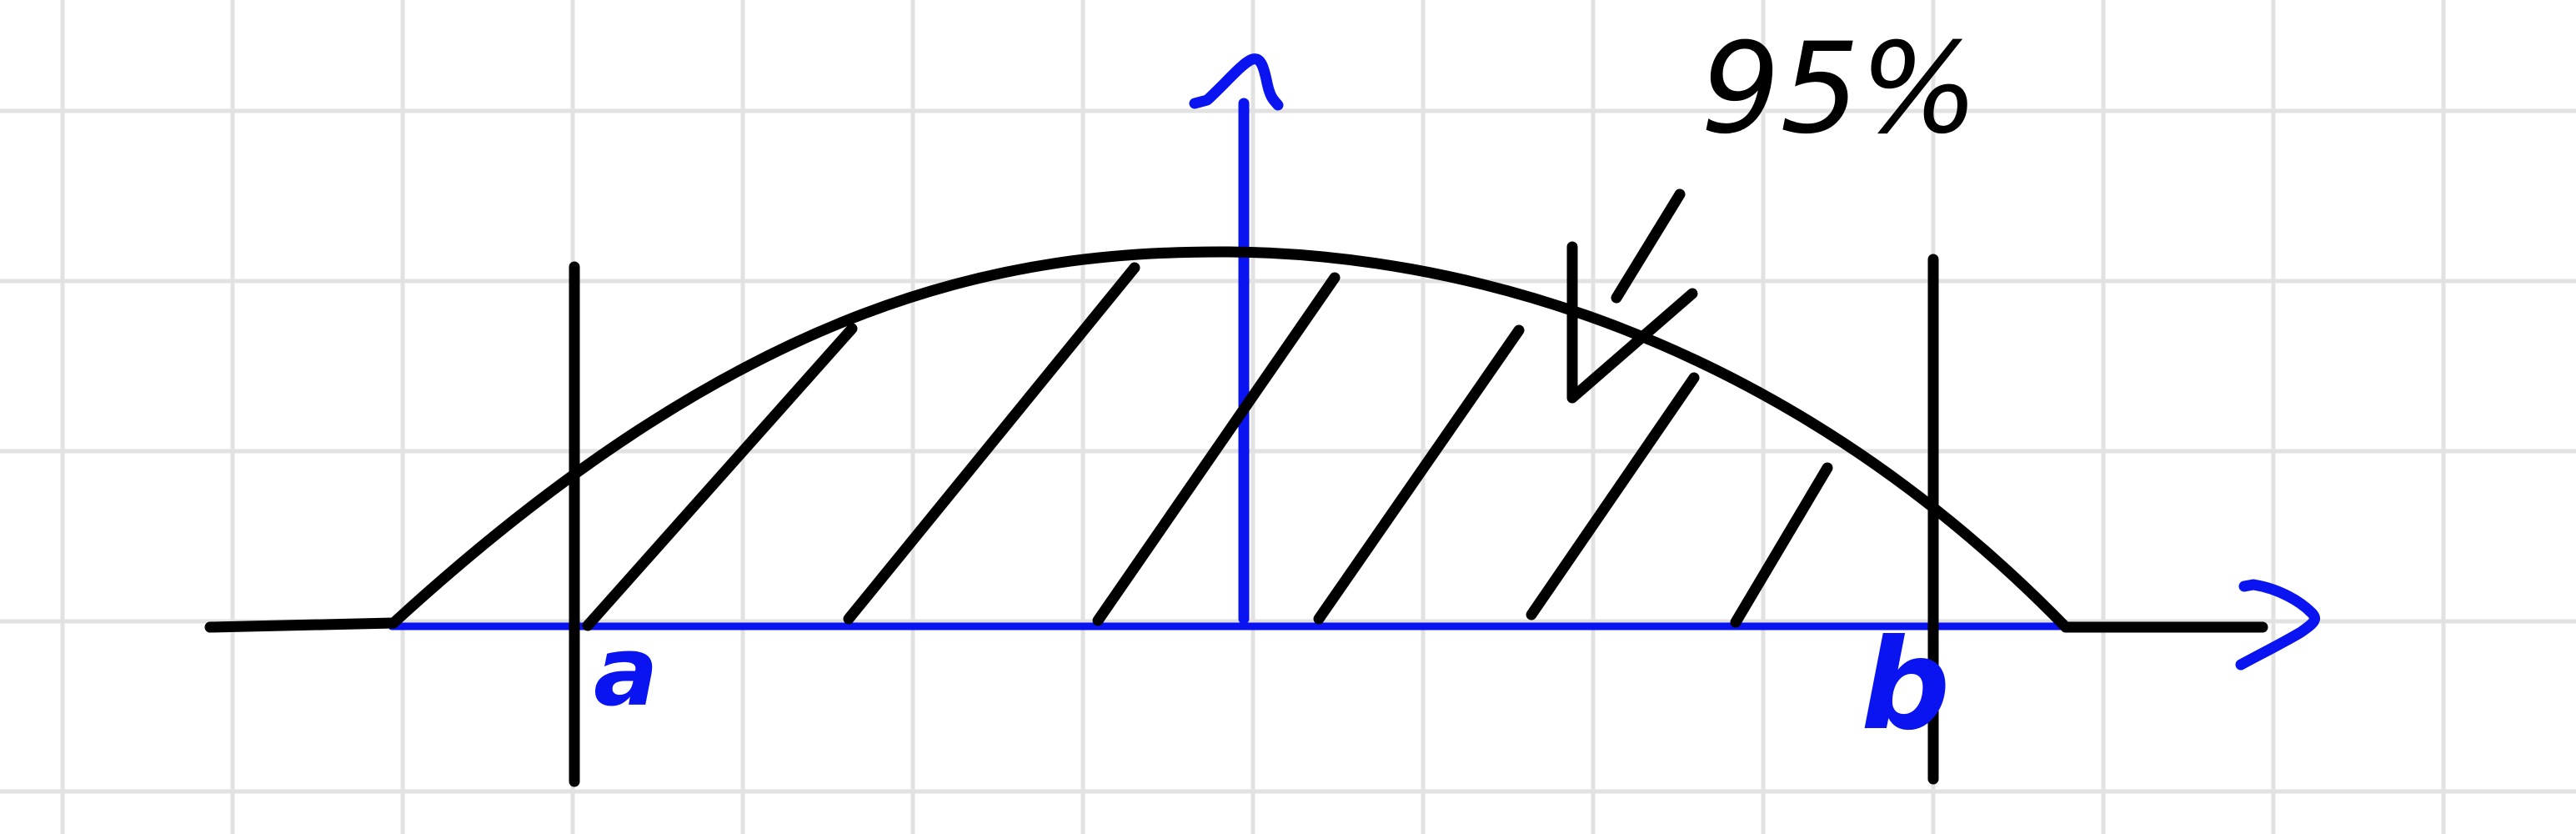 Image resolution: width=2576 pixels, height=834 pixels. Describe the element at coordinates (626, 672) in the screenshot. I see `label-a: a` at that location.